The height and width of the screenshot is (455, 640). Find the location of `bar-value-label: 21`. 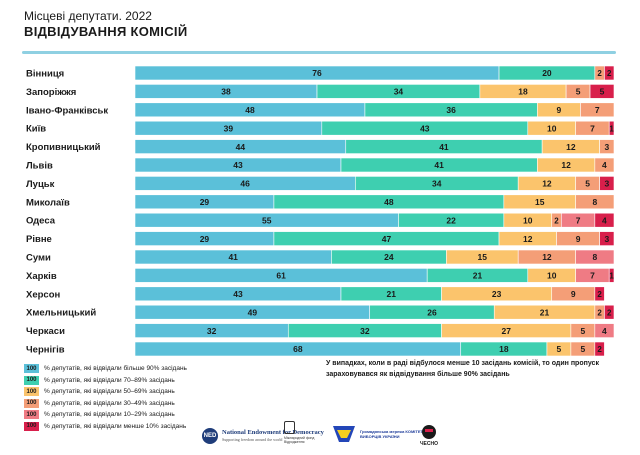

bar-value-label: 21 is located at coordinates (478, 276).